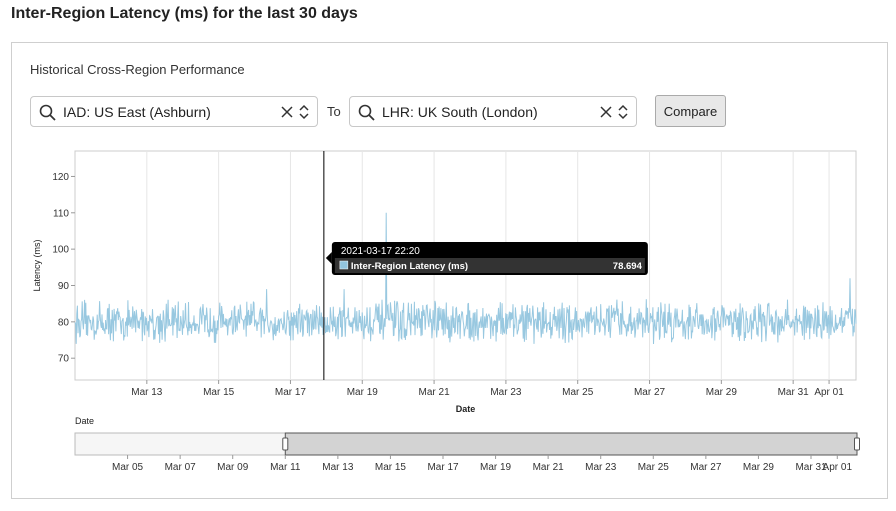 The height and width of the screenshot is (511, 896). Describe the element at coordinates (84, 421) in the screenshot. I see `navigator-label: Date` at that location.